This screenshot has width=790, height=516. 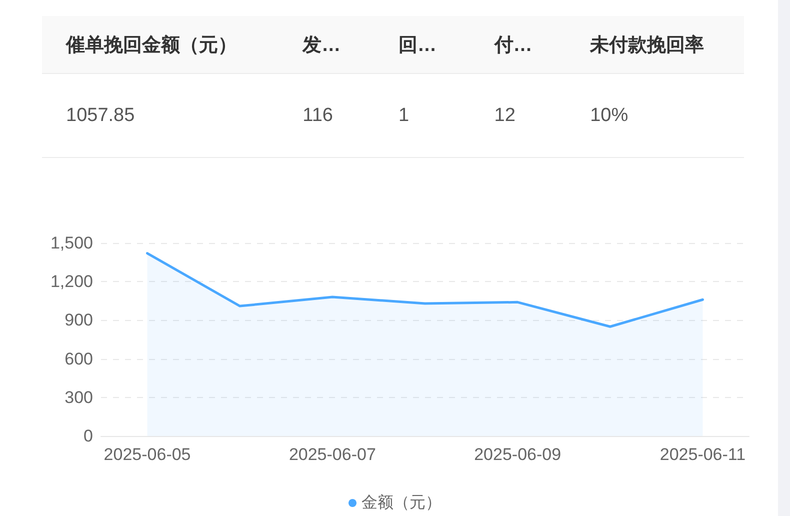 I want to click on text: 10%, so click(x=609, y=115).